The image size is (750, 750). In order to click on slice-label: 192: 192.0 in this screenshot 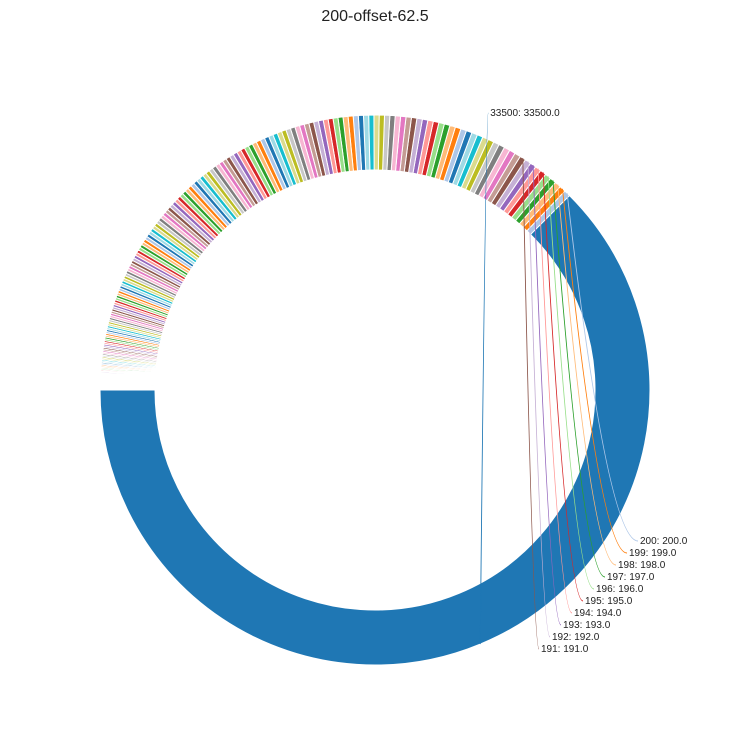, I will do `click(576, 637)`.